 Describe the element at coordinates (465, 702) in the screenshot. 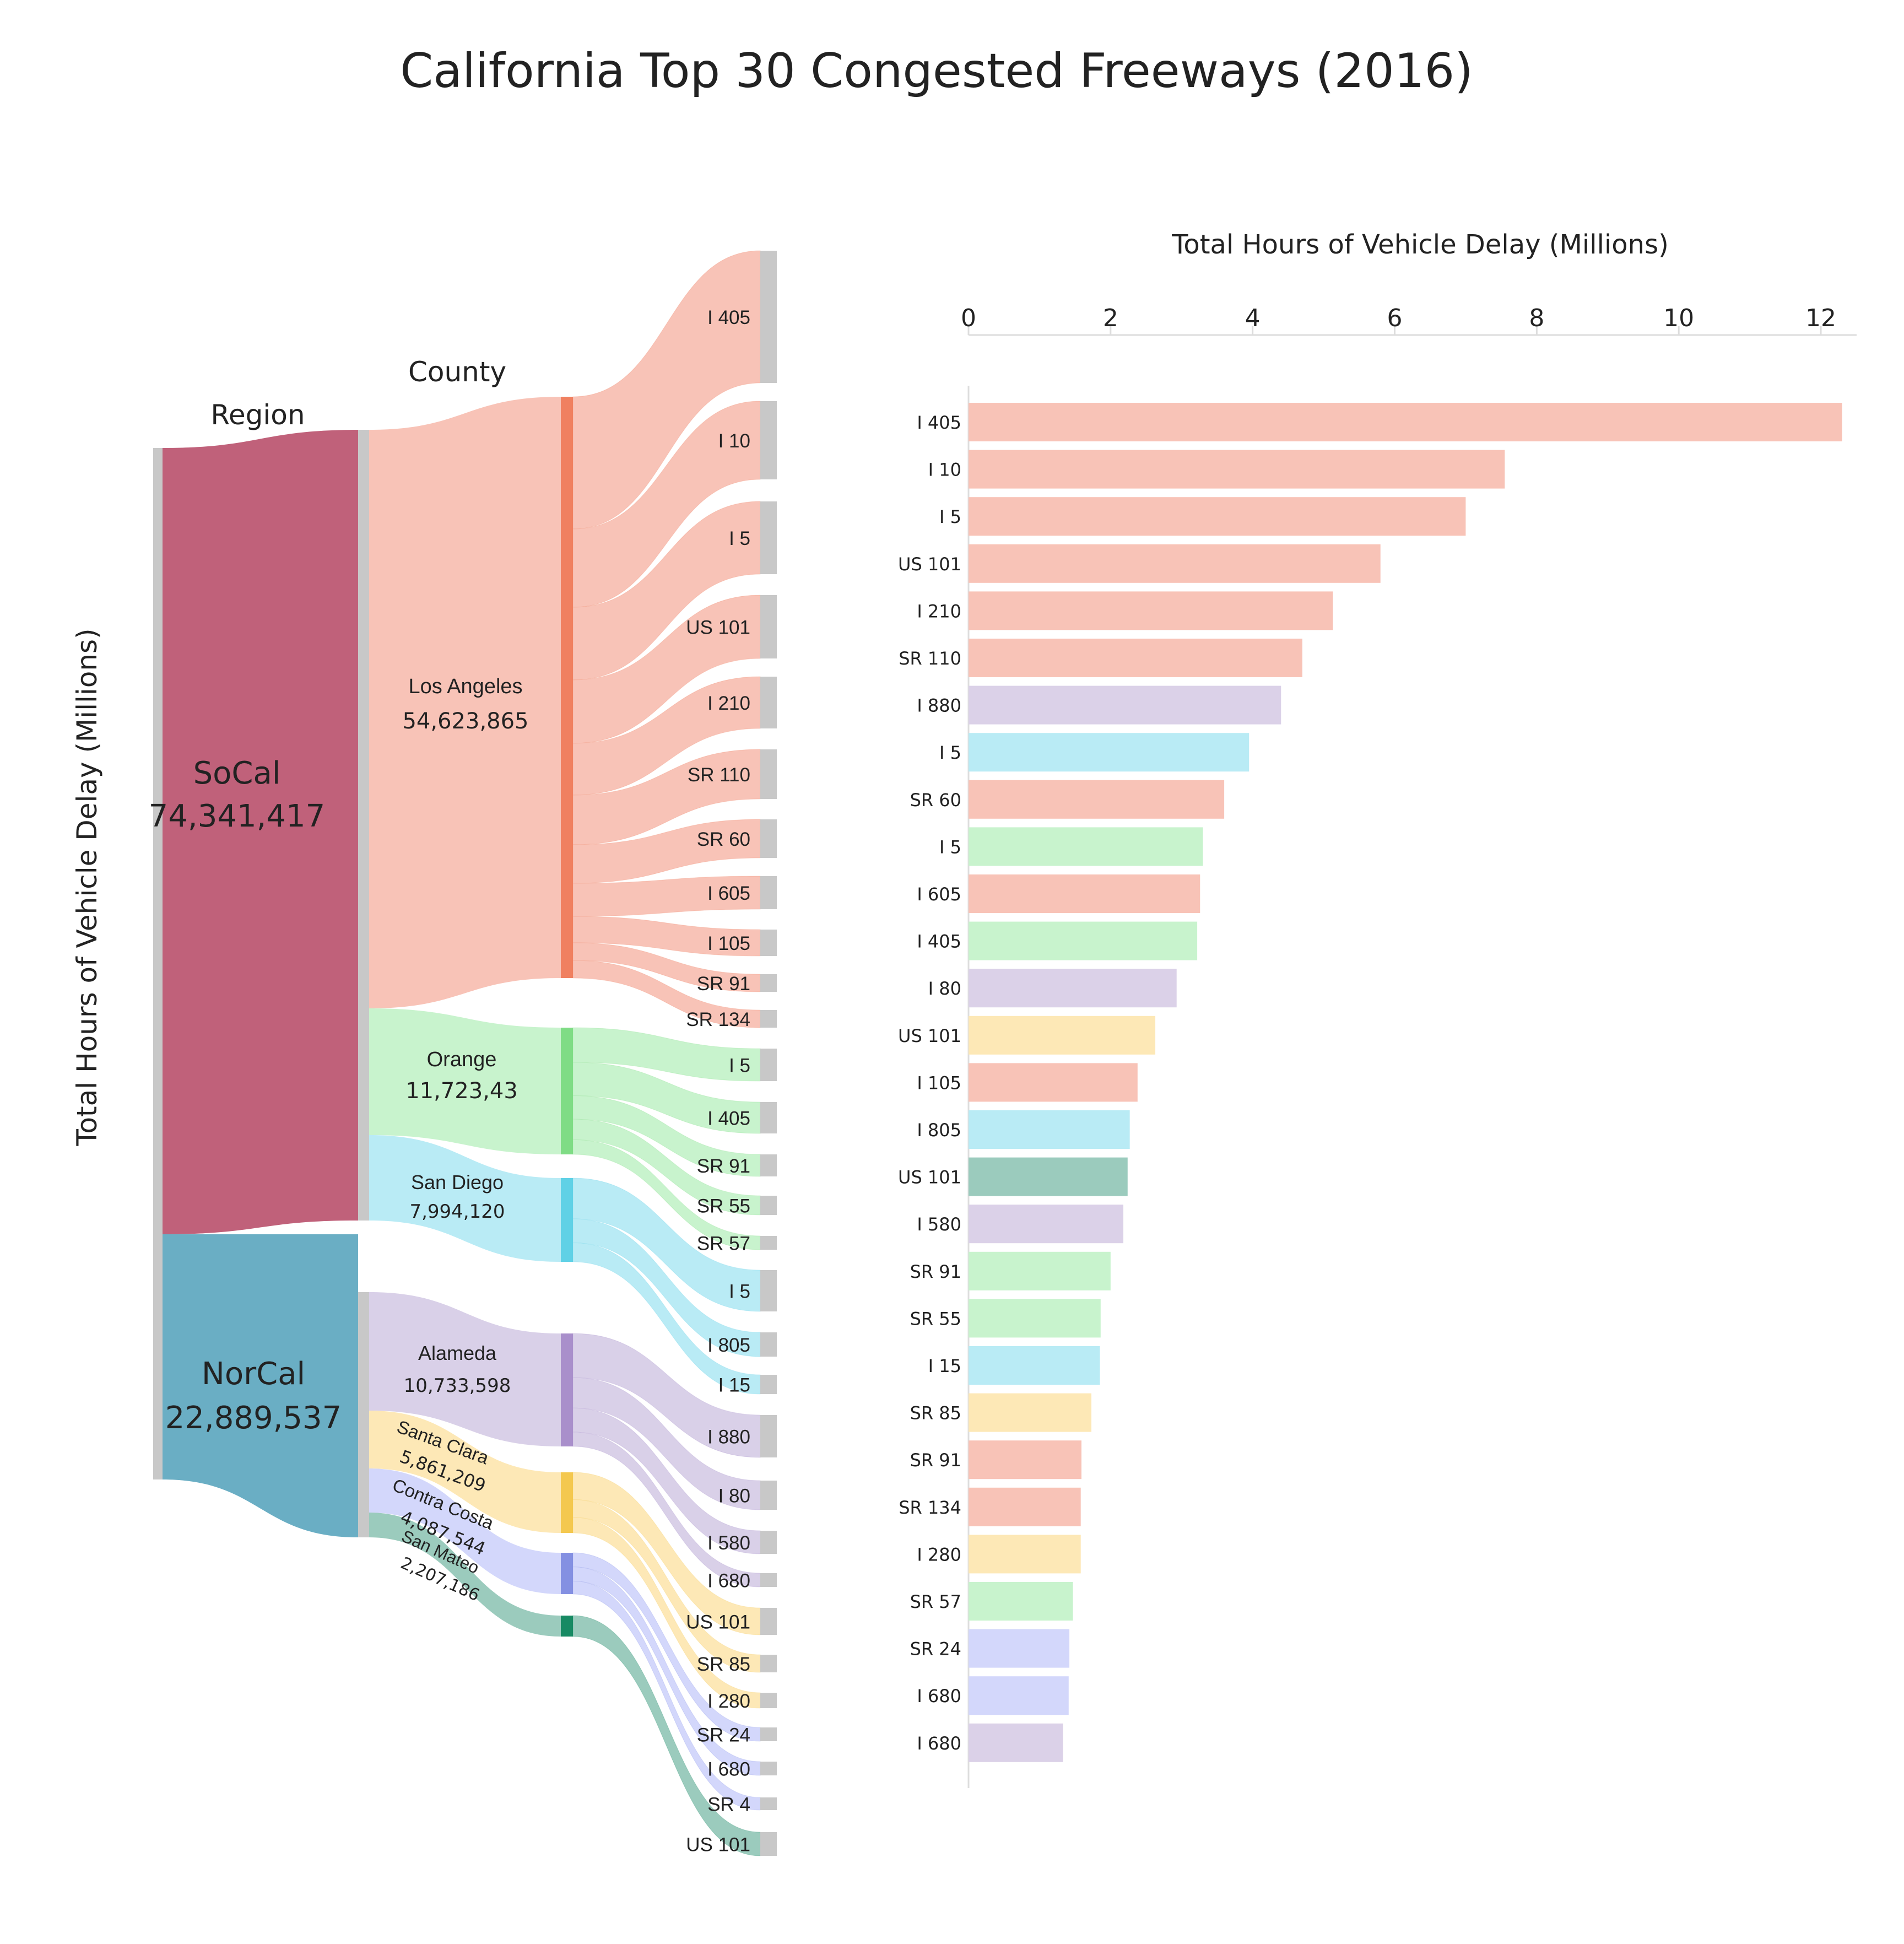

I see `county-body-los-angeles` at that location.